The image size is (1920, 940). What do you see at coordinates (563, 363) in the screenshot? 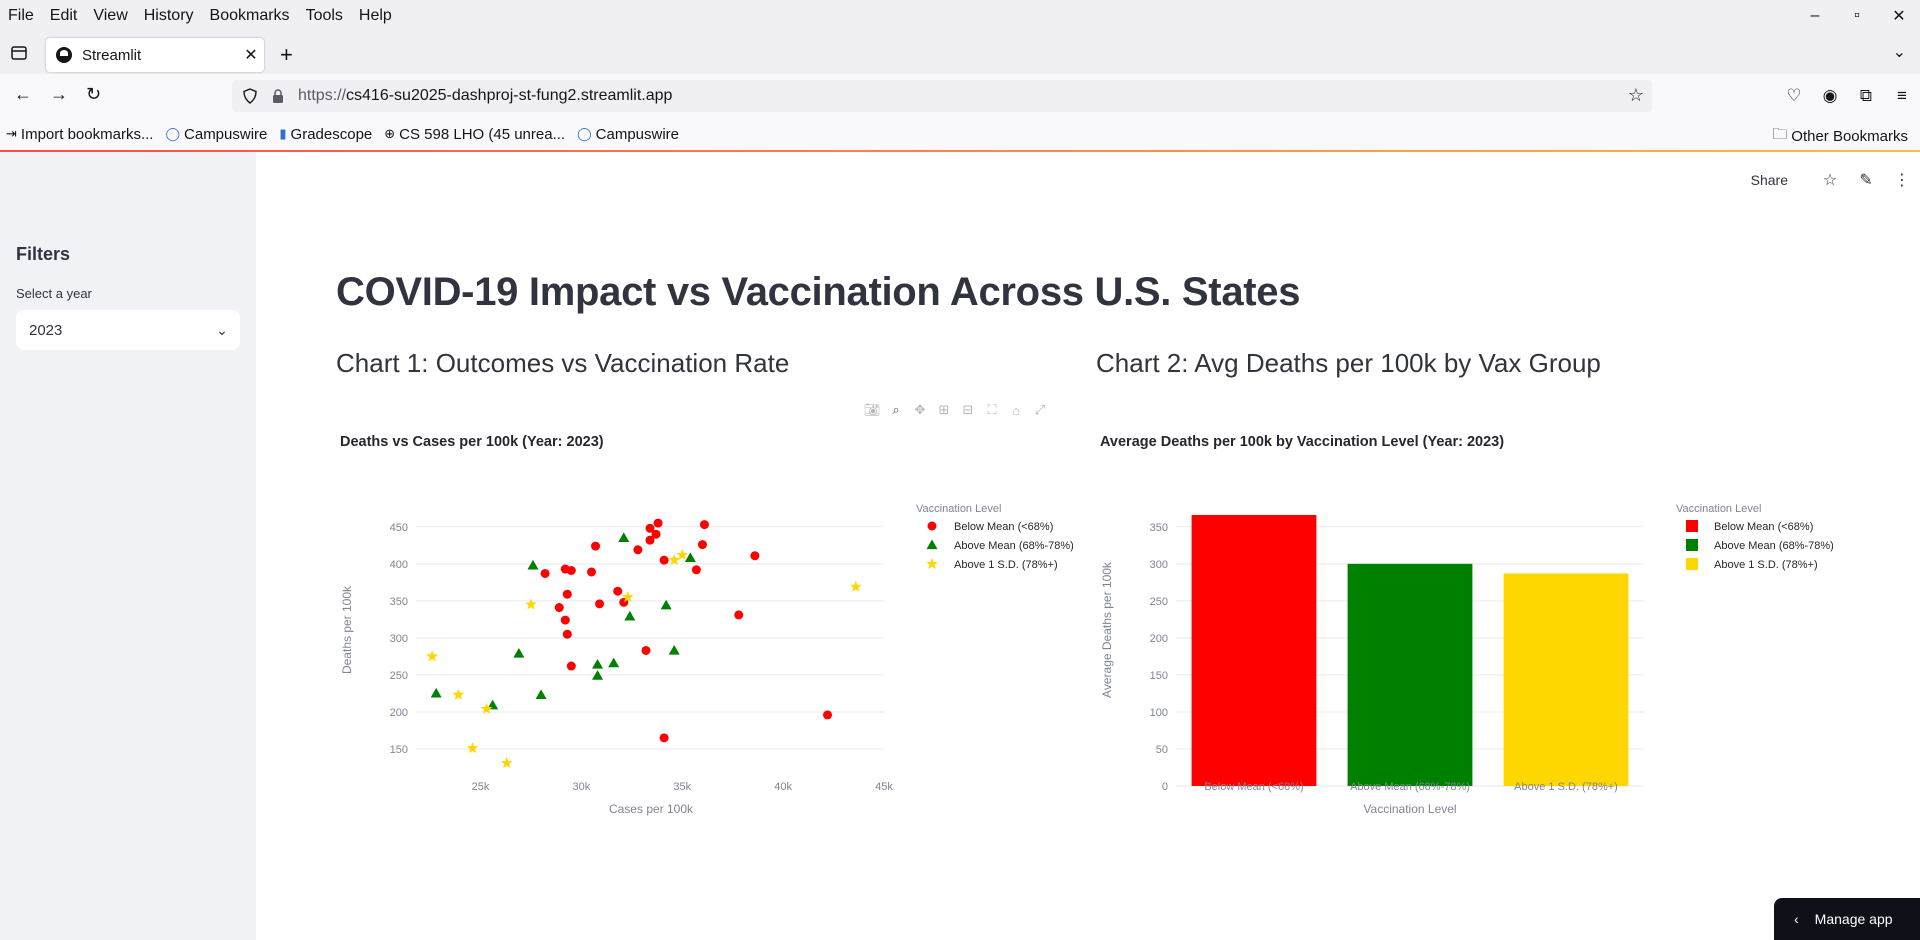
I see `chart1-heading: Chart 1: Outcomes vs Vaccination Rate` at bounding box center [563, 363].